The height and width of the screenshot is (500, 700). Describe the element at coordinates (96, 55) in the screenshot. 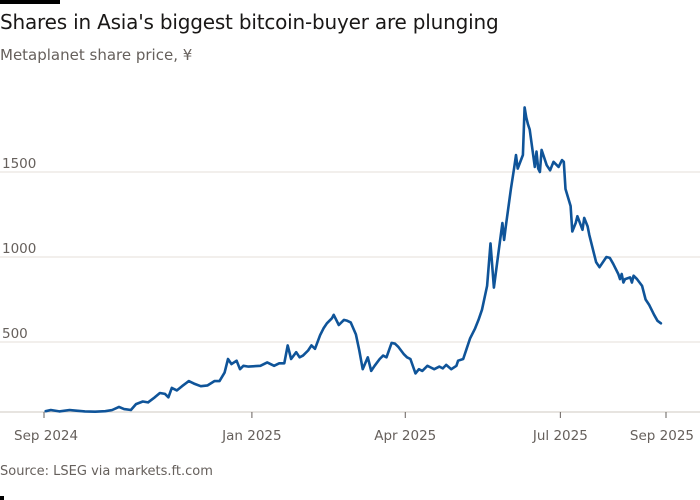

I see `chart-subtitle: Metaplanet share price, ¥` at that location.